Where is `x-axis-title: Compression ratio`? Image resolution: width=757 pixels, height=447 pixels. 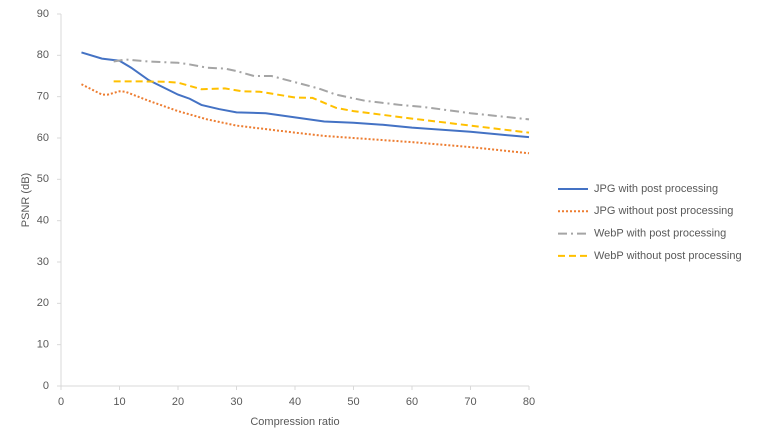
x-axis-title: Compression ratio is located at coordinates (294, 422).